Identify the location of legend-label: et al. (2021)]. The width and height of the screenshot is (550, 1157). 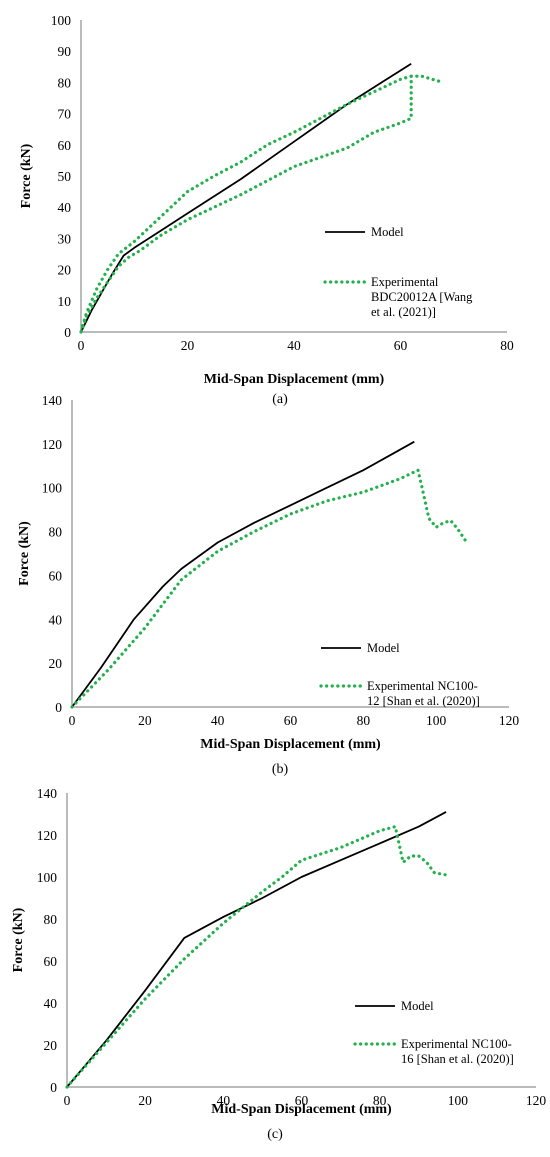
(403, 312).